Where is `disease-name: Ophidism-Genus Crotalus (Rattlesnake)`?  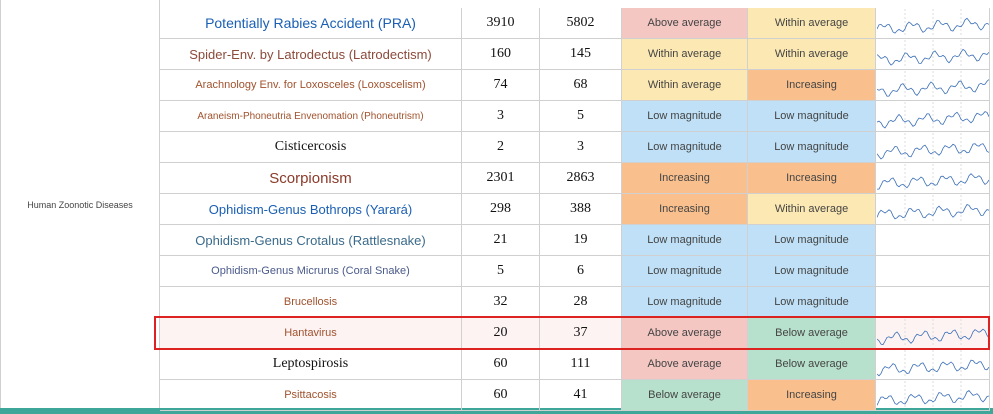
disease-name: Ophidism-Genus Crotalus (Rattlesnake) is located at coordinates (311, 240).